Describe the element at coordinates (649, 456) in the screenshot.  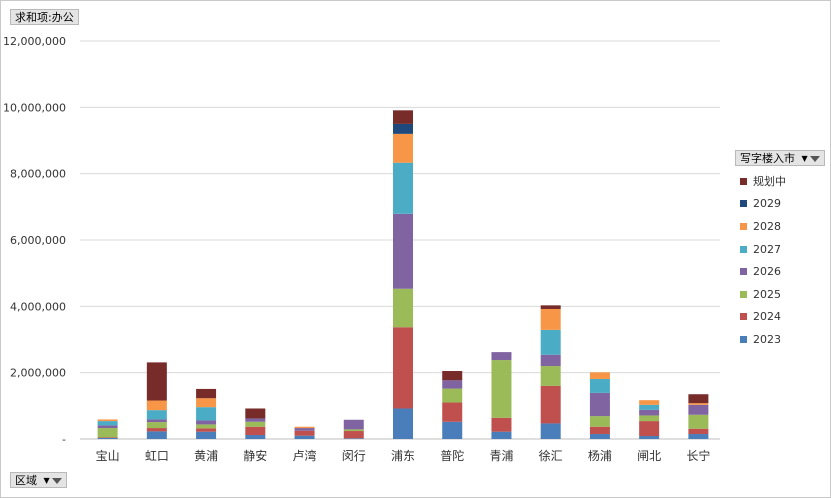
I see `x-tick-label: 闸北` at that location.